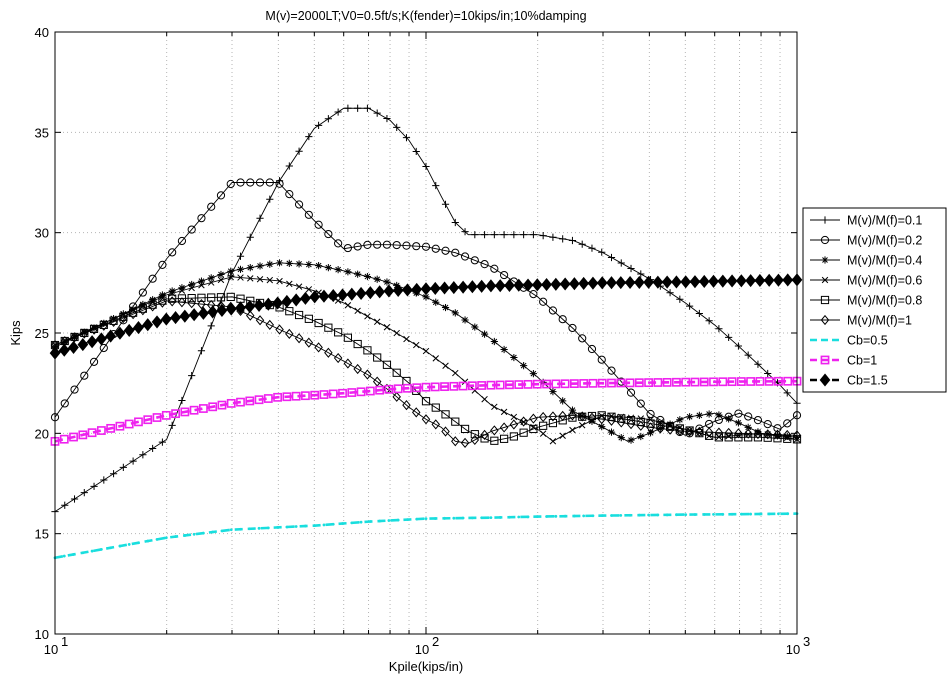  Describe the element at coordinates (862, 361) in the screenshot. I see `legend-label: Cb=1` at that location.